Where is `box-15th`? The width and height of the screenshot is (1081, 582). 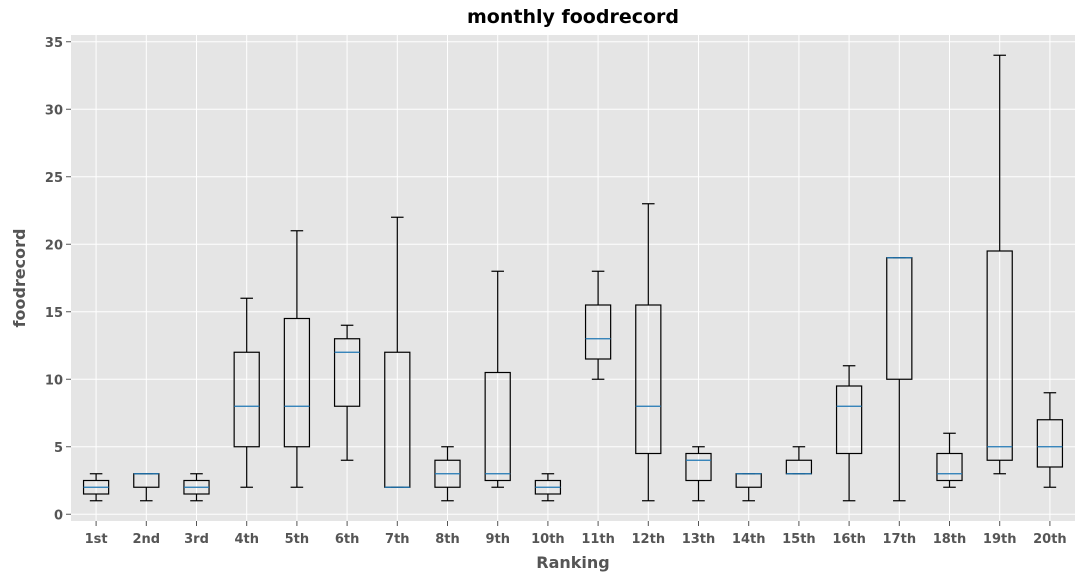
box-15th is located at coordinates (799, 460).